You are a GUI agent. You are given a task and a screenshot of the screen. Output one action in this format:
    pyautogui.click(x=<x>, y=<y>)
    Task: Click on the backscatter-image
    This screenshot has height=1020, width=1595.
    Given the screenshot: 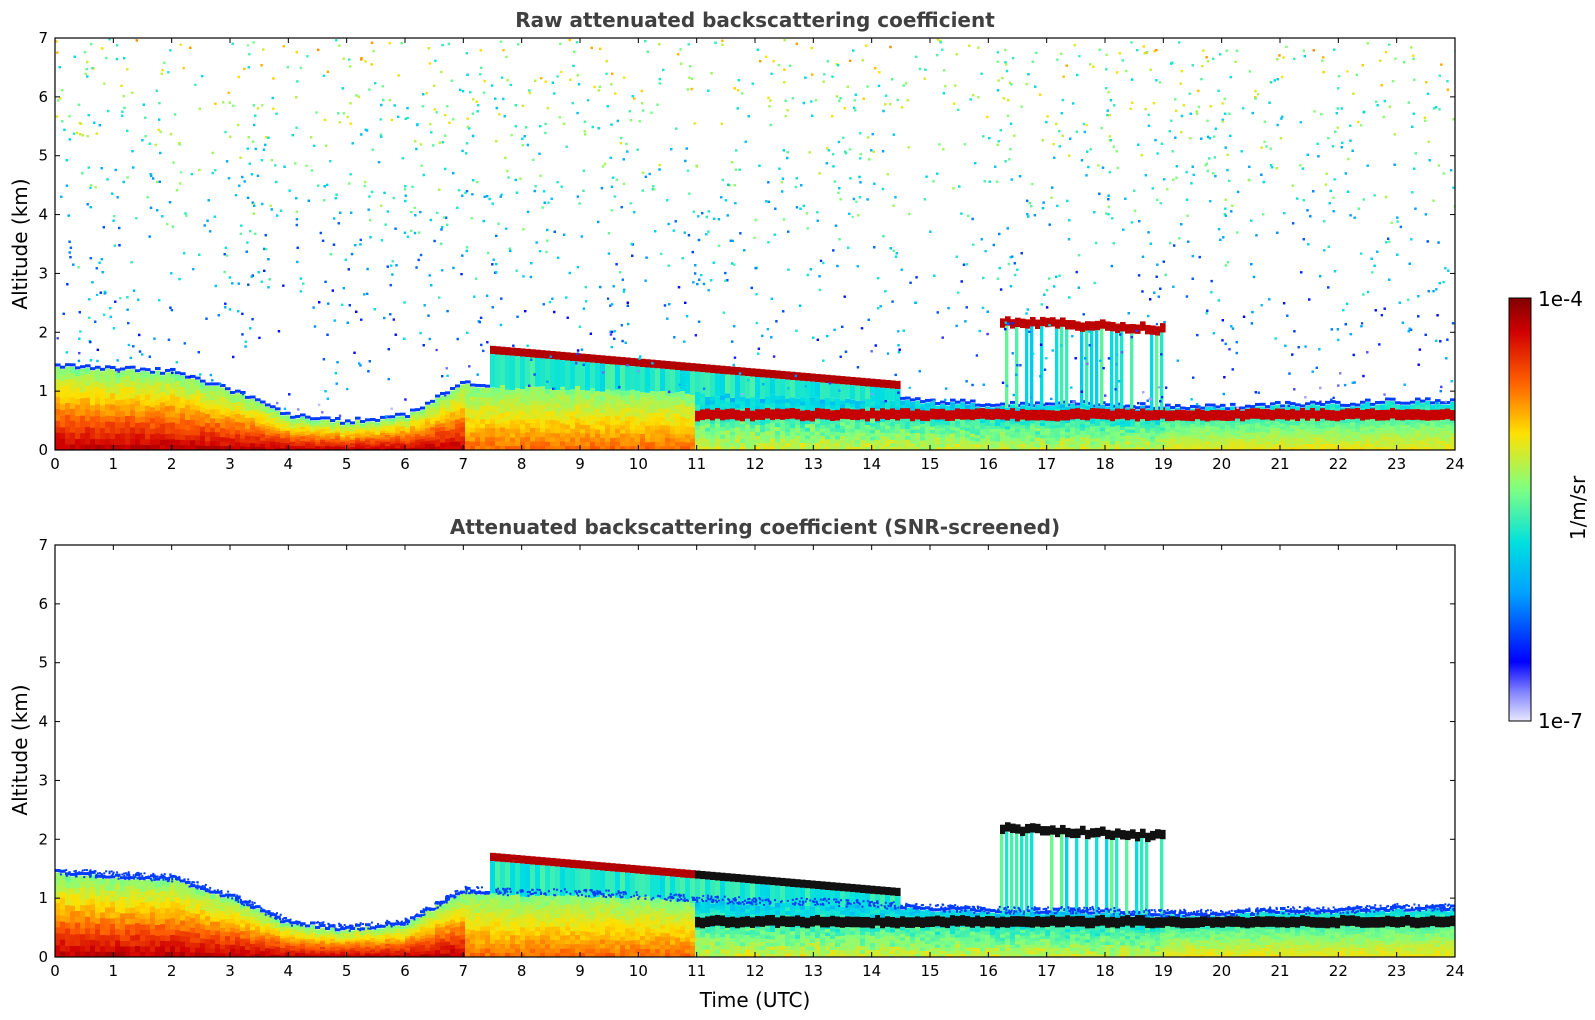 What is the action you would take?
    pyautogui.click(x=755, y=889)
    